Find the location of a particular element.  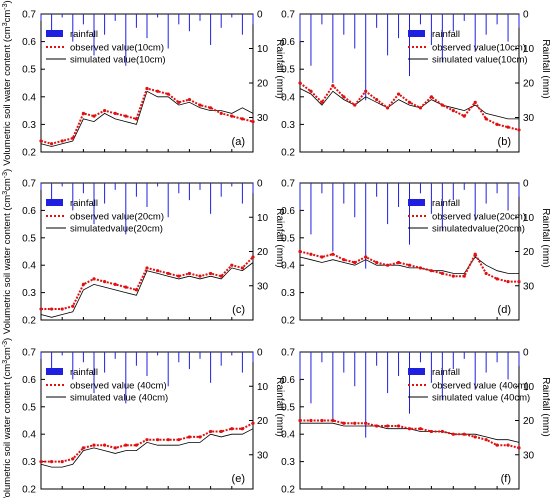

panel-label: (a) is located at coordinates (238, 142).